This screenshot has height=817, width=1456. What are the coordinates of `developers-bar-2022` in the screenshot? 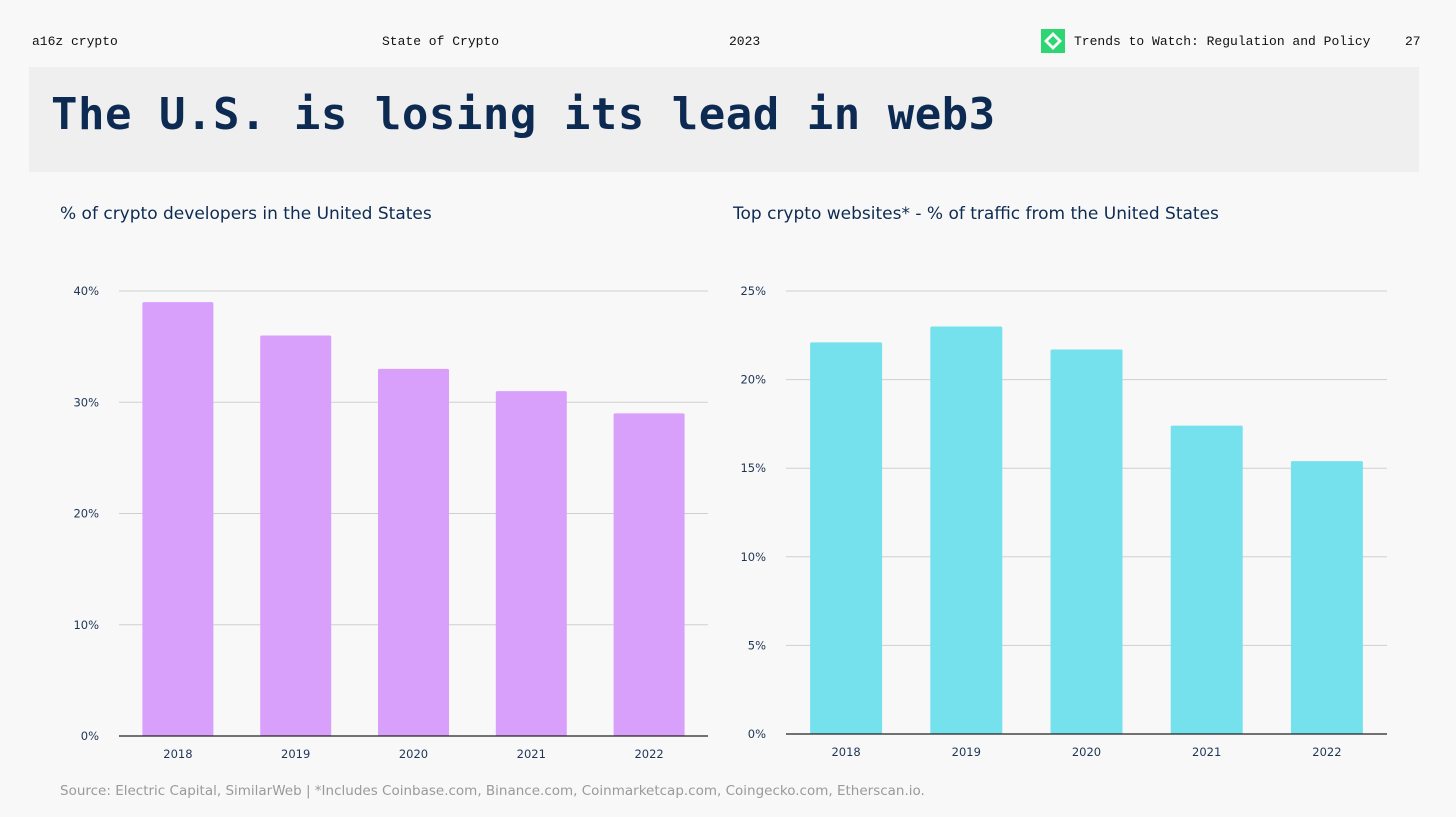 It's located at (649, 574).